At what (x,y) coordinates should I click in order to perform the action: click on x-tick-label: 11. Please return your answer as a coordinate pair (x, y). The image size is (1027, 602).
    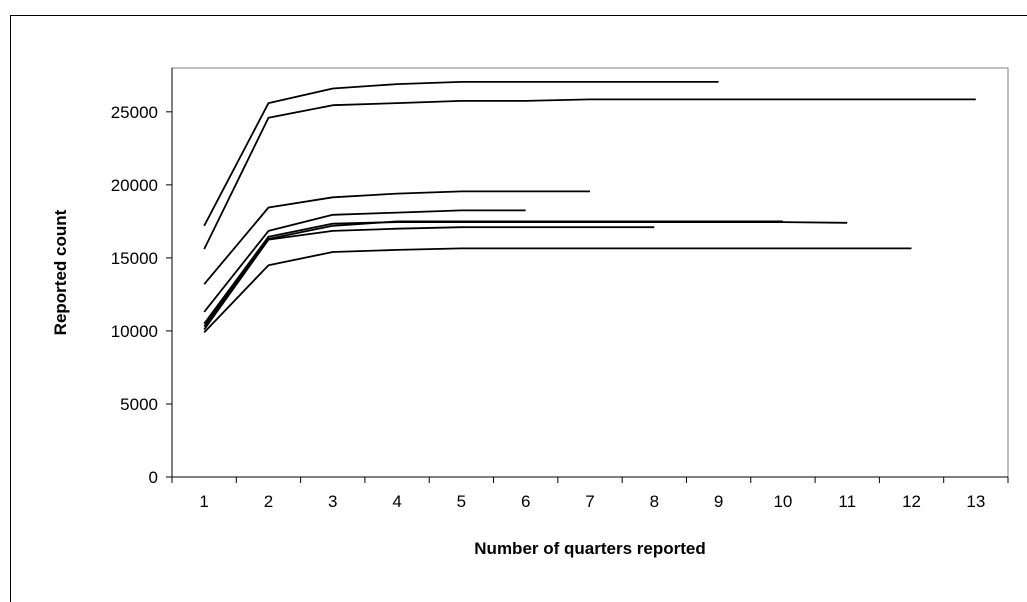
    Looking at the image, I should click on (847, 501).